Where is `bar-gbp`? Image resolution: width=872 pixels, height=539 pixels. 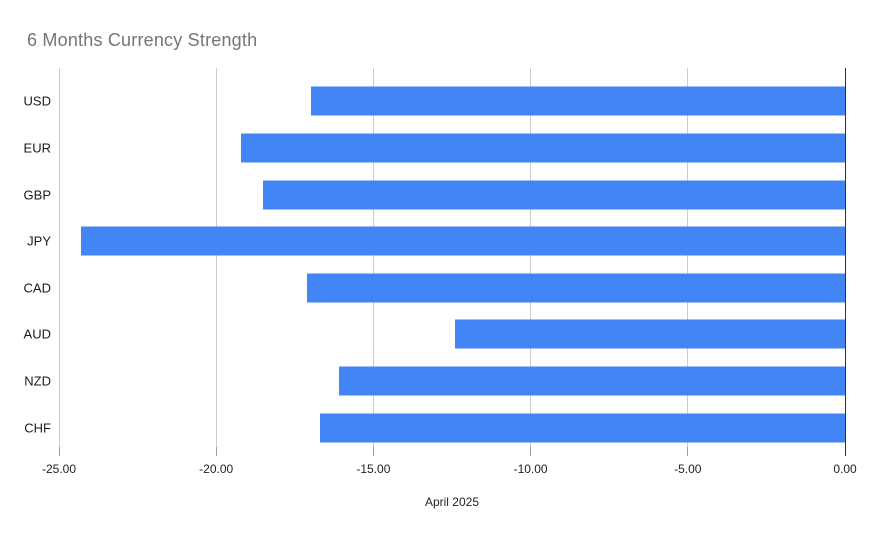
bar-gbp is located at coordinates (554, 195).